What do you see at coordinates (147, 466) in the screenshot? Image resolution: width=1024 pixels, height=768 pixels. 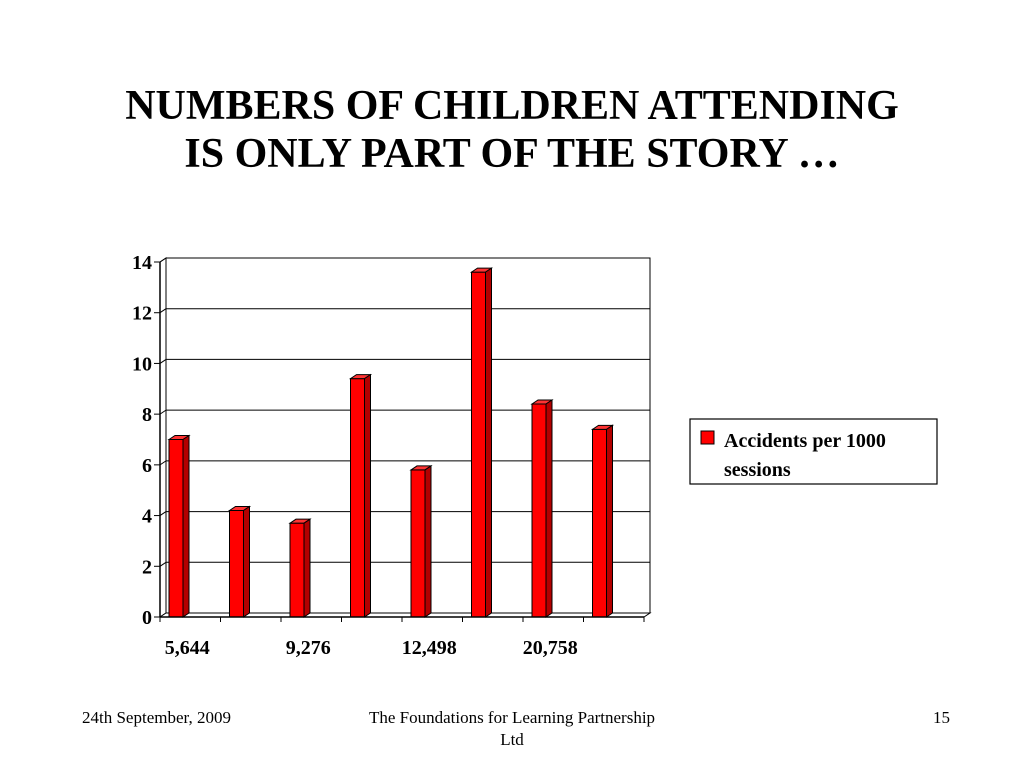 I see `y-tick-label: 6` at bounding box center [147, 466].